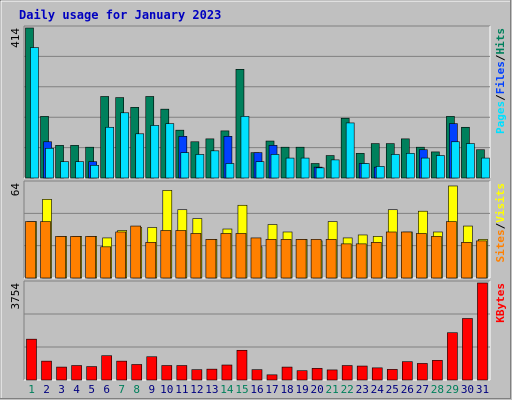 Image resolution: width=512 pixels, height=405 pixels. Describe the element at coordinates (91, 389) in the screenshot. I see `x-tick-label: 5` at that location.